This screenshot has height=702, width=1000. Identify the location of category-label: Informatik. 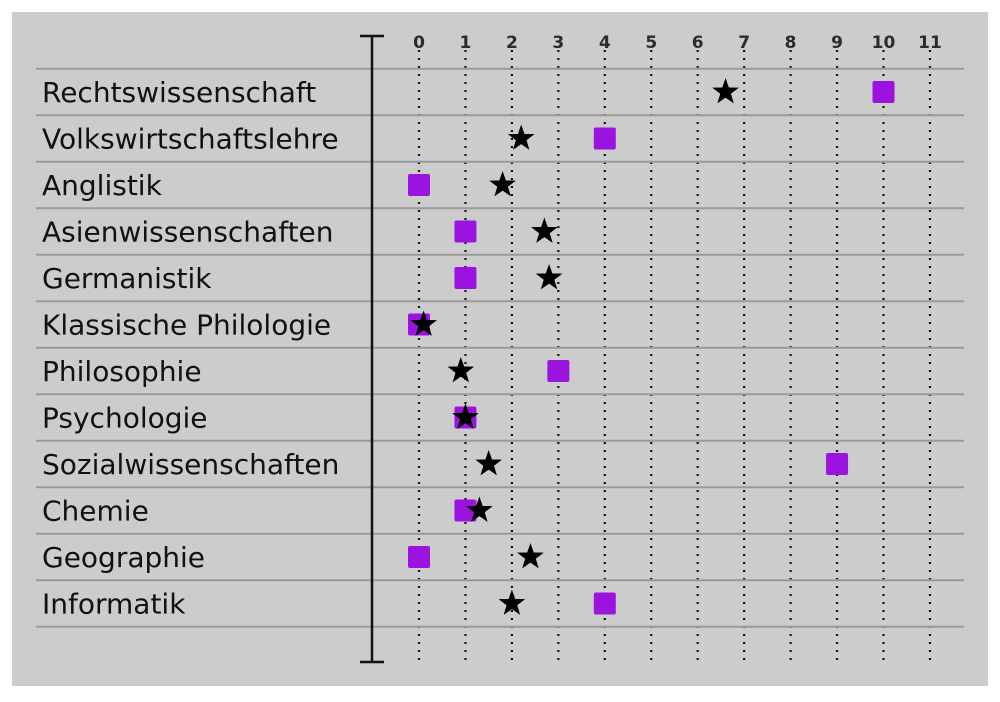
(114, 604).